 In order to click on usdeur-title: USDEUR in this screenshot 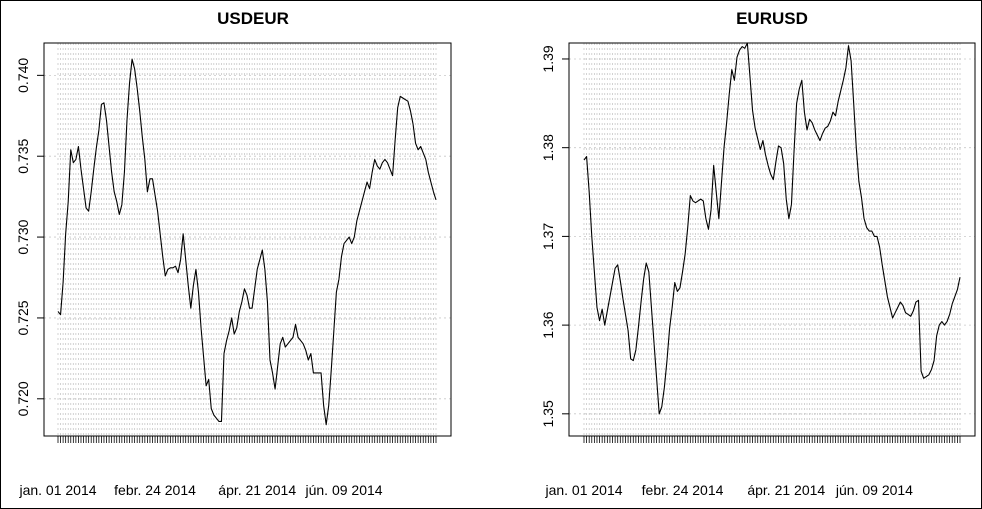, I will do `click(253, 18)`.